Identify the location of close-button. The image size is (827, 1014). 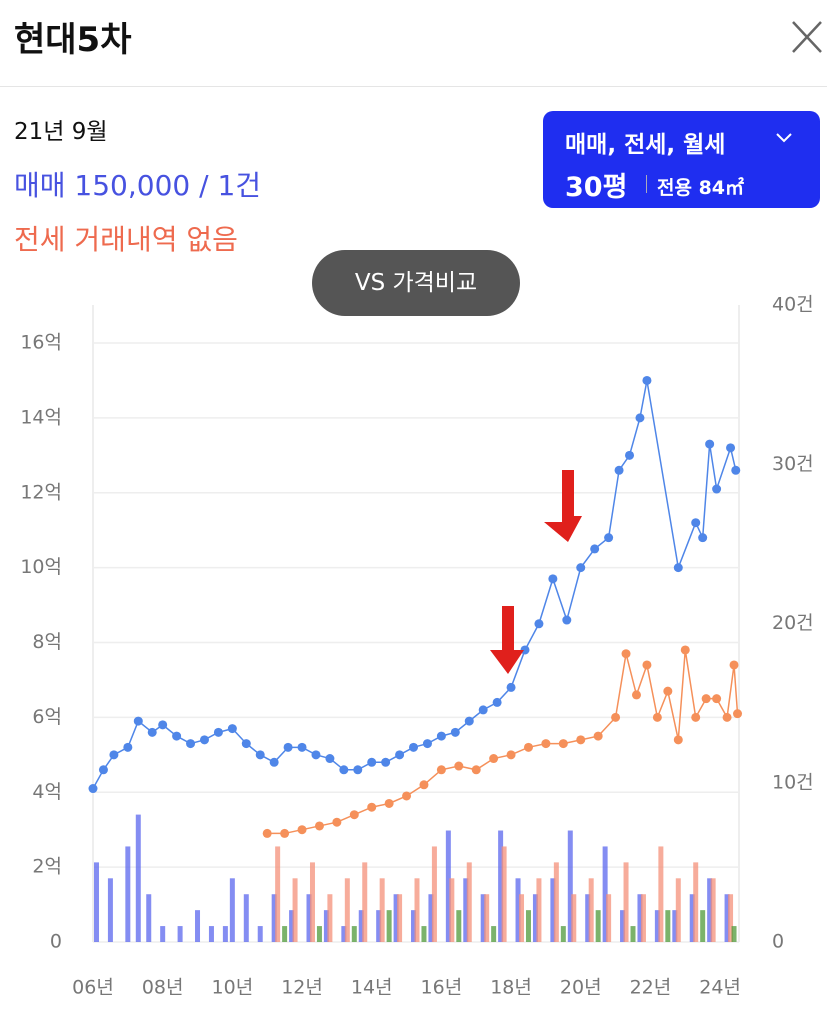
(807, 37).